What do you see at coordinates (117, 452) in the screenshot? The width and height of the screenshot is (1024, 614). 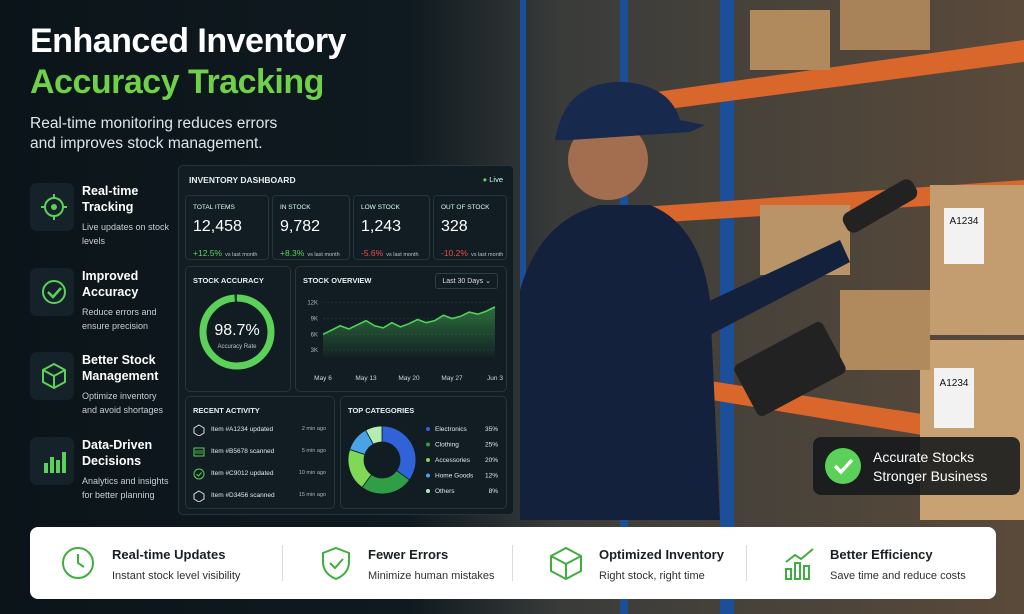 I see `feature-title: Data-Driven Decisions` at bounding box center [117, 452].